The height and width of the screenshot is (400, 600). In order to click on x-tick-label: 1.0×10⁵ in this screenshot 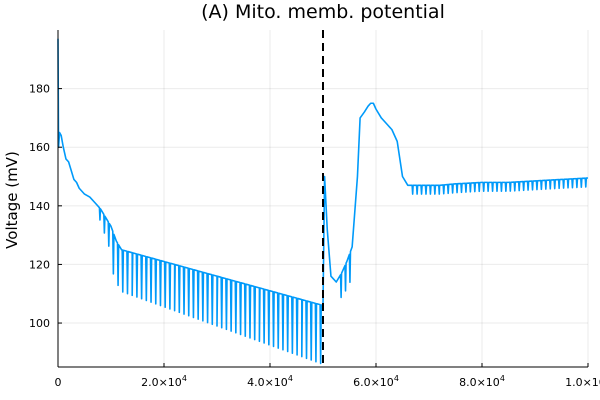, I will do `click(582, 381)`.